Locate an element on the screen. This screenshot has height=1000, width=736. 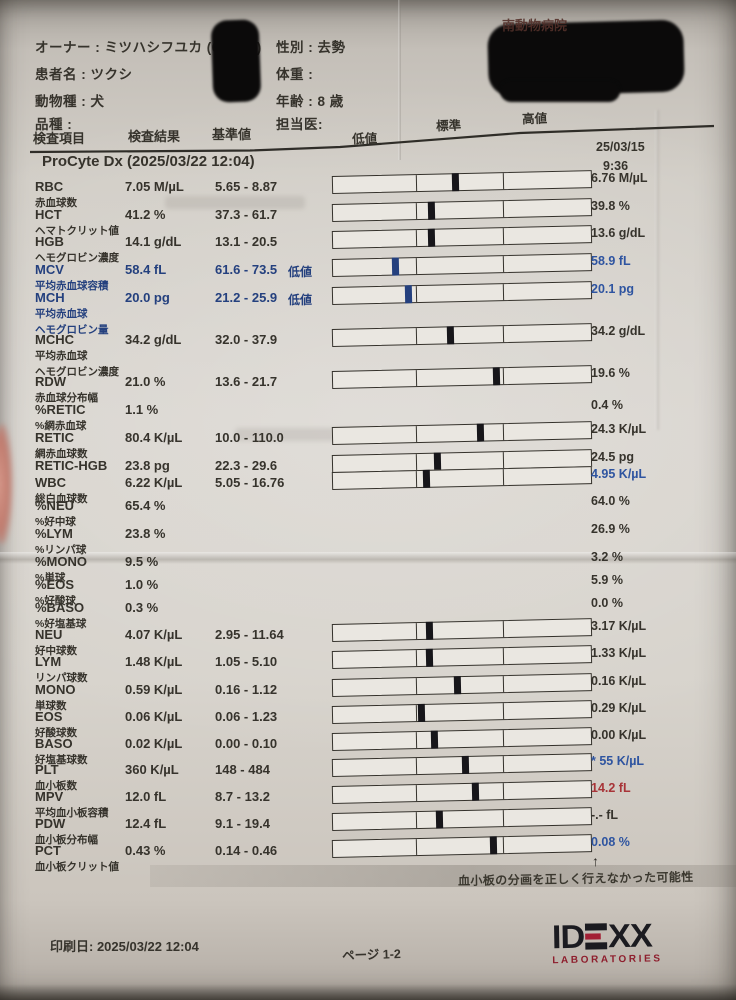
print-date: 印刷日: 2025/03/22 12:04 is located at coordinates (124, 946).